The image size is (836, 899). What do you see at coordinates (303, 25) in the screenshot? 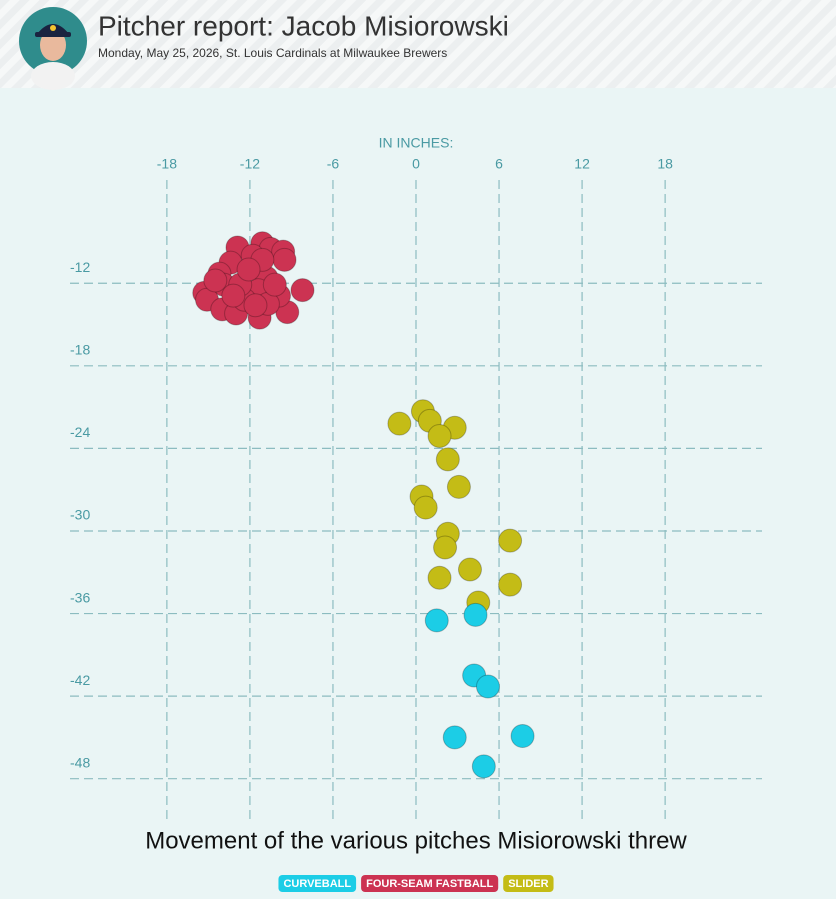
I see `page-title: Pitcher report: Jacob Misiorowski` at bounding box center [303, 25].